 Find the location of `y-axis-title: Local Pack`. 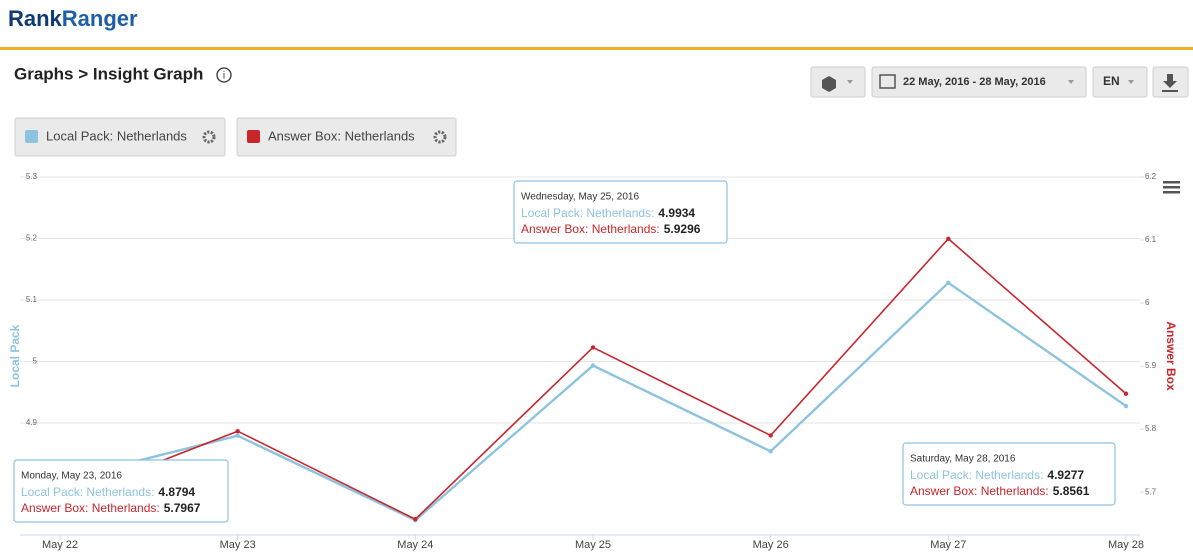

y-axis-title: Local Pack is located at coordinates (15, 355).